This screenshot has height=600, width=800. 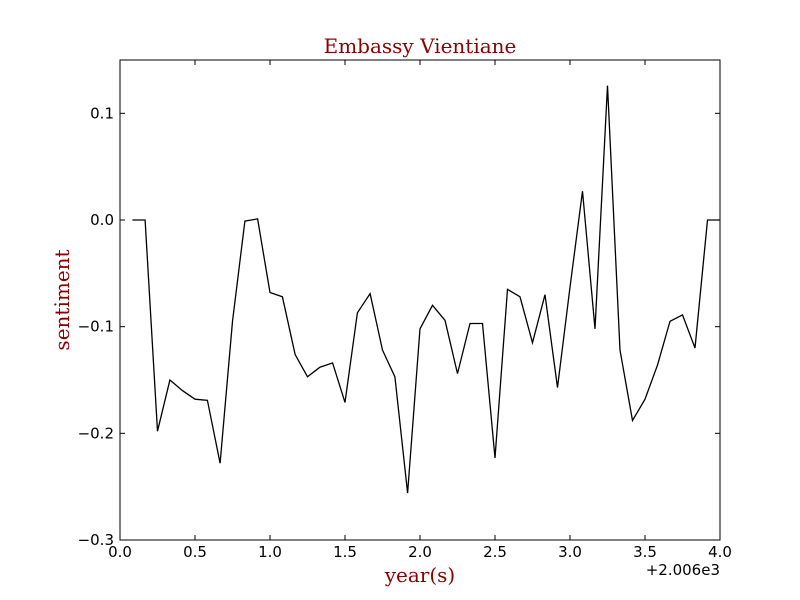 I want to click on x-axis-offset-label: +2.006e3, so click(x=683, y=570).